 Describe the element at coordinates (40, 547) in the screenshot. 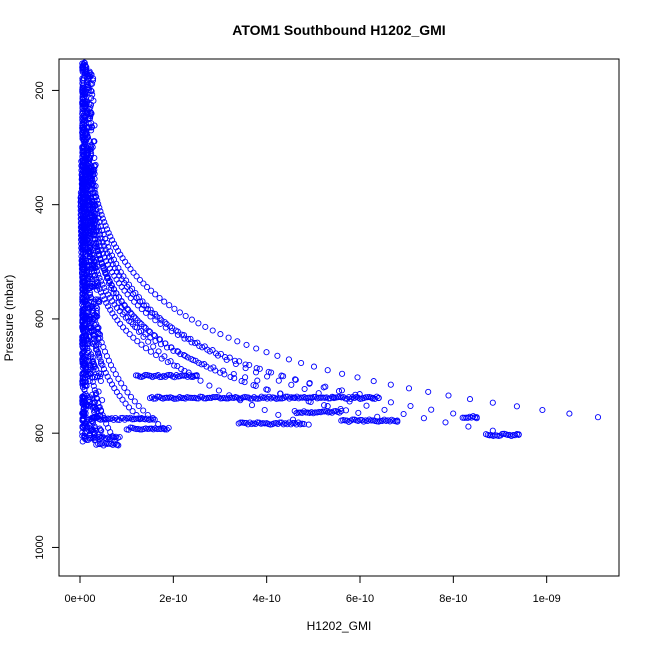

I see `y-tick-label: 1000` at that location.